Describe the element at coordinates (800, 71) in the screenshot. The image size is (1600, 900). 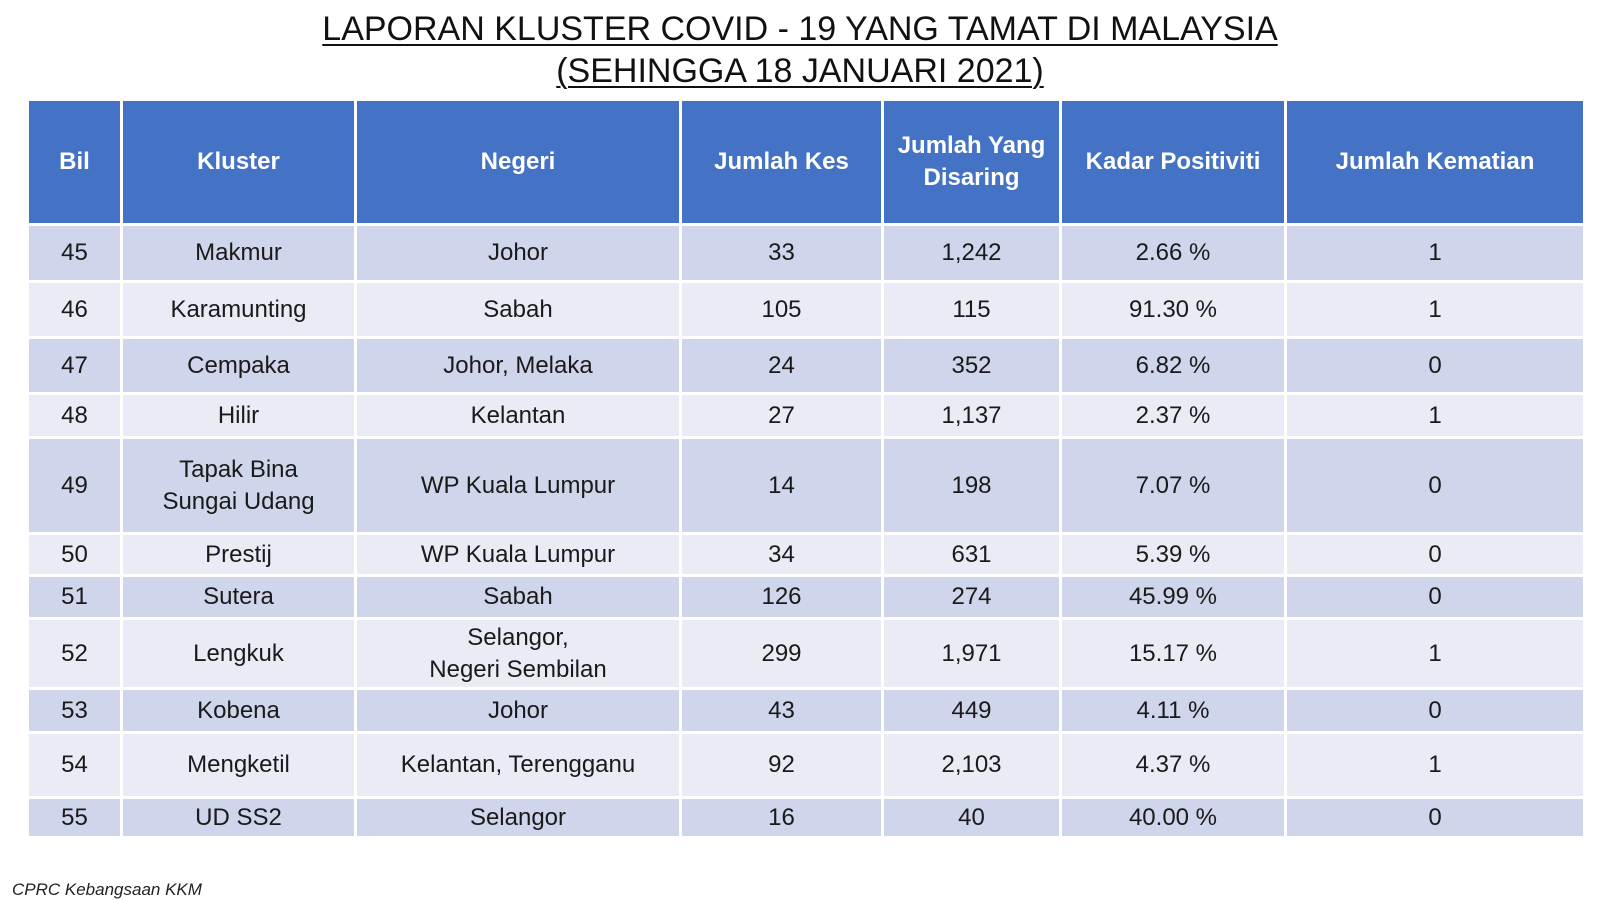
I see `title-line-2: (SEHINGGA 18 JANUARI 2021)` at that location.